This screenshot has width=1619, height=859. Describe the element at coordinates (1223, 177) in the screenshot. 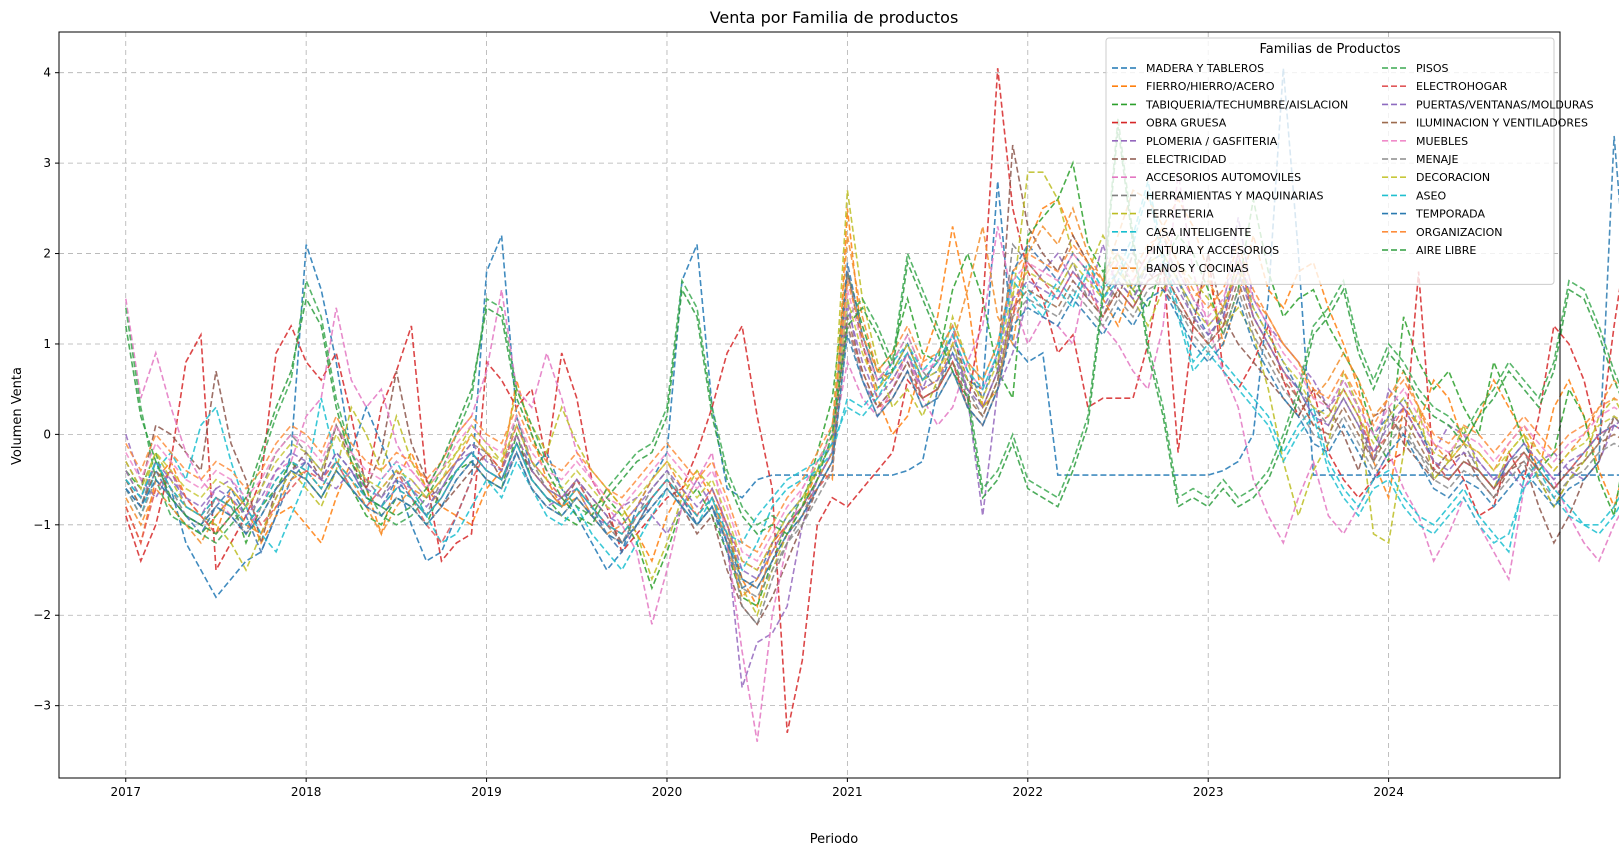

I see `legend-label: ACCESORIOS AUTOMOVILES` at that location.